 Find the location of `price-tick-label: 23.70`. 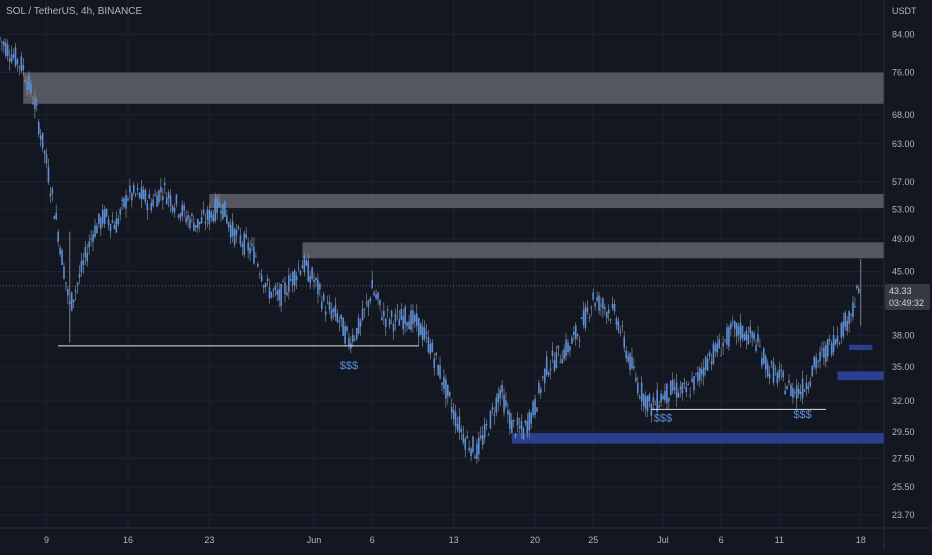

price-tick-label: 23.70 is located at coordinates (903, 515).